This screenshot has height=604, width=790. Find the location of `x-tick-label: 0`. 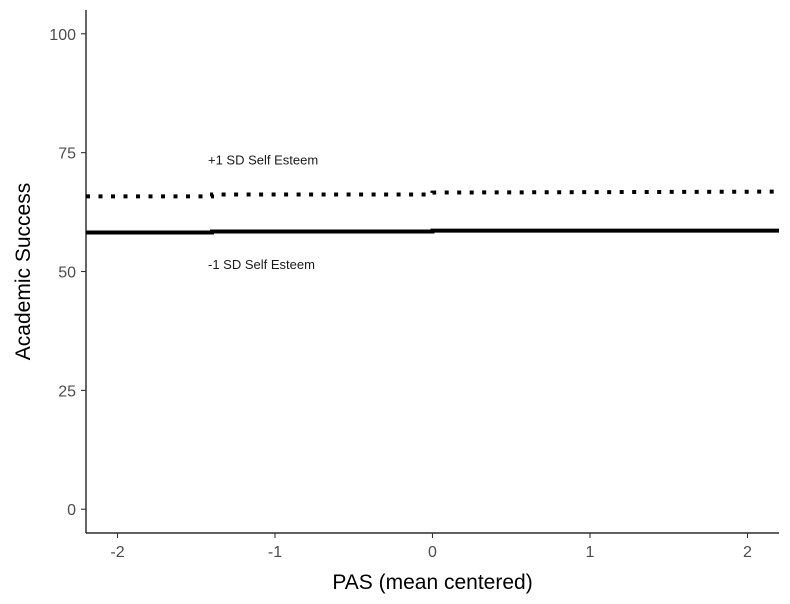

x-tick-label: 0 is located at coordinates (432, 552).